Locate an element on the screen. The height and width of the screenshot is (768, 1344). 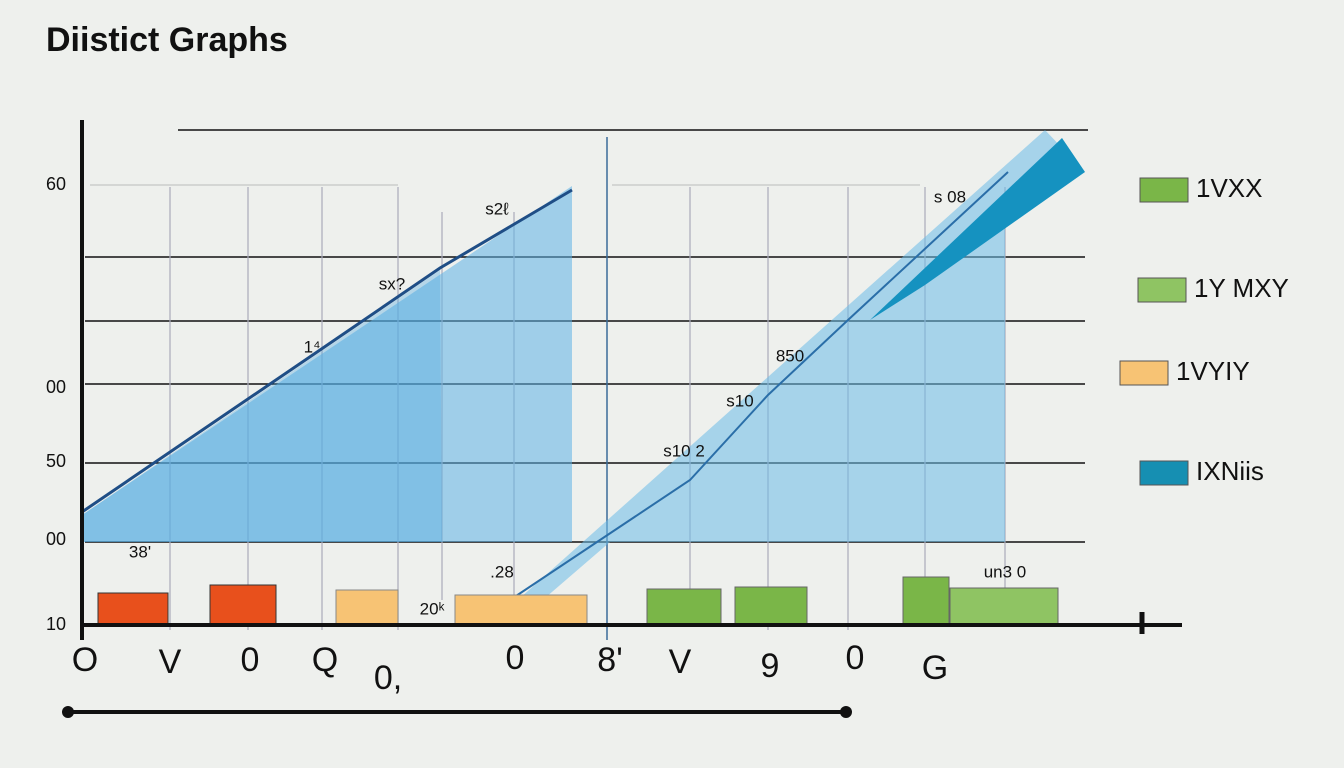
x-tick-label: 9 is located at coordinates (770, 666).